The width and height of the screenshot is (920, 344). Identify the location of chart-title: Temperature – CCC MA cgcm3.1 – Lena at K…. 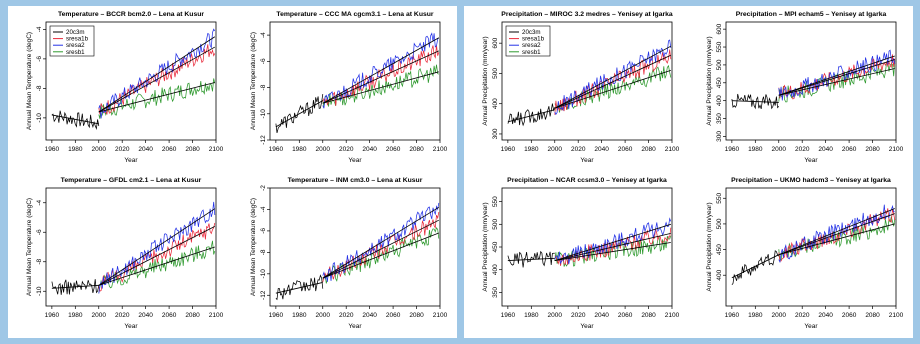
(354, 14).